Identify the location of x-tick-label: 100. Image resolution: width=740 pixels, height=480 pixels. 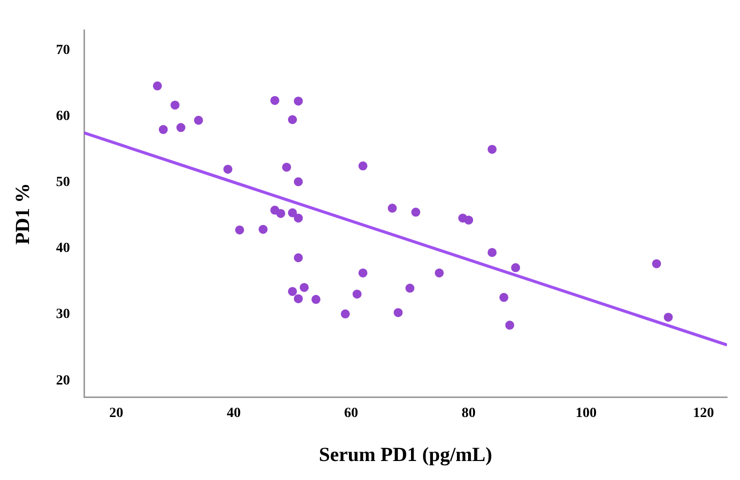
(586, 414).